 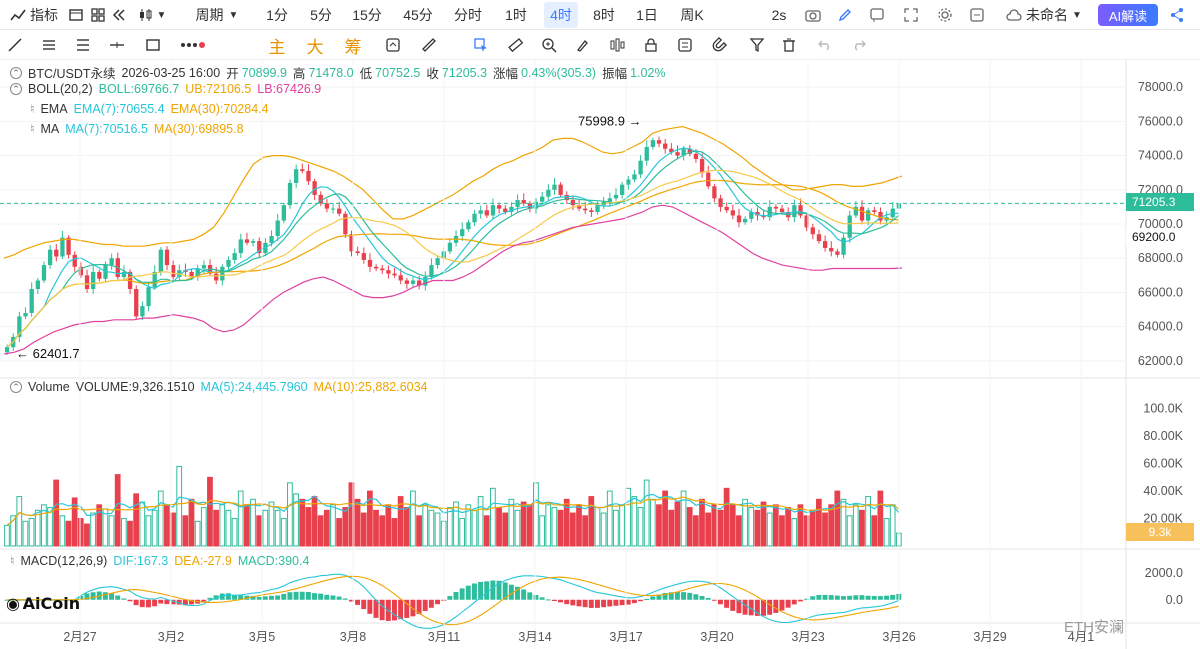 I want to click on timeframe-7: 8时, so click(x=604, y=15).